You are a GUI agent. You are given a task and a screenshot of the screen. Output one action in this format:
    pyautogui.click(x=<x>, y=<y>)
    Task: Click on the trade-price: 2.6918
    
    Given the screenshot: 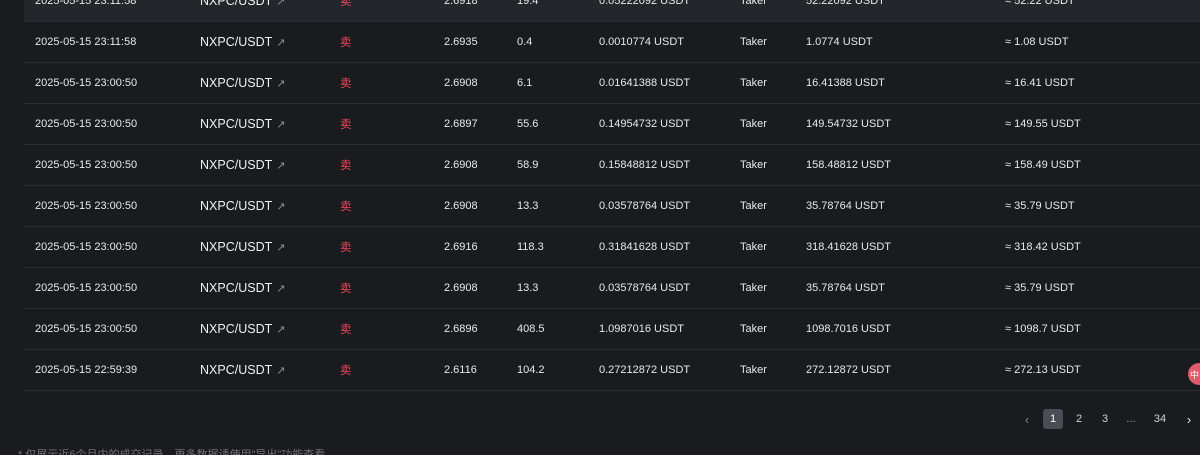 What is the action you would take?
    pyautogui.click(x=461, y=3)
    